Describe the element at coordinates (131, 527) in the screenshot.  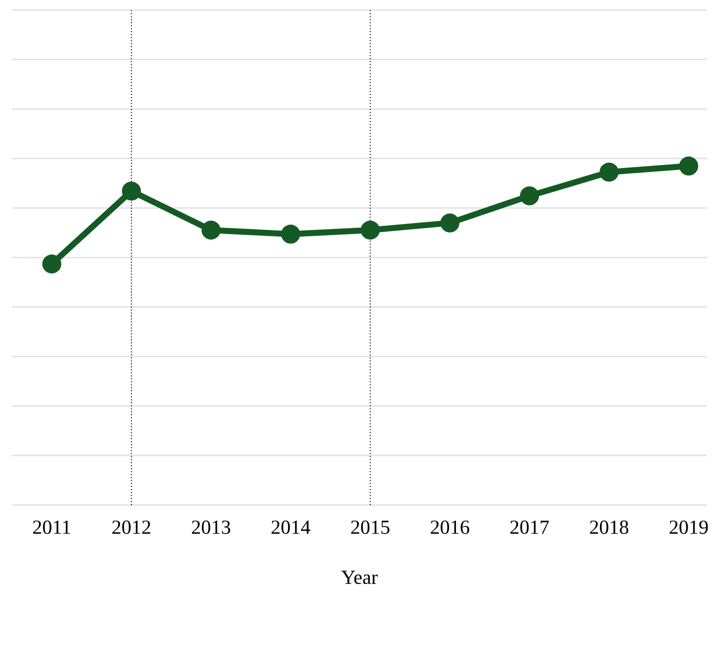
I see `x-tick-label: 2012` at that location.